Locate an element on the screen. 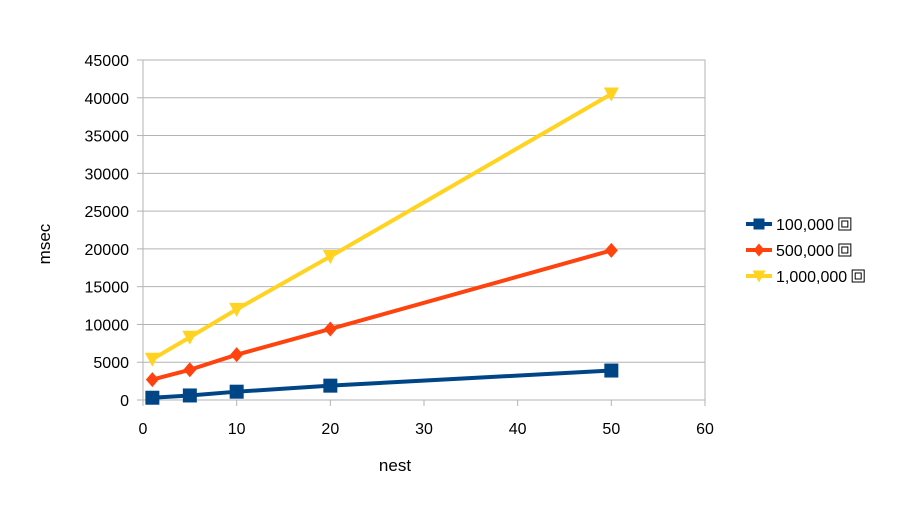 Image resolution: width=905 pixels, height=505 pixels. legend-item: 1,000,000 is located at coordinates (805, 277).